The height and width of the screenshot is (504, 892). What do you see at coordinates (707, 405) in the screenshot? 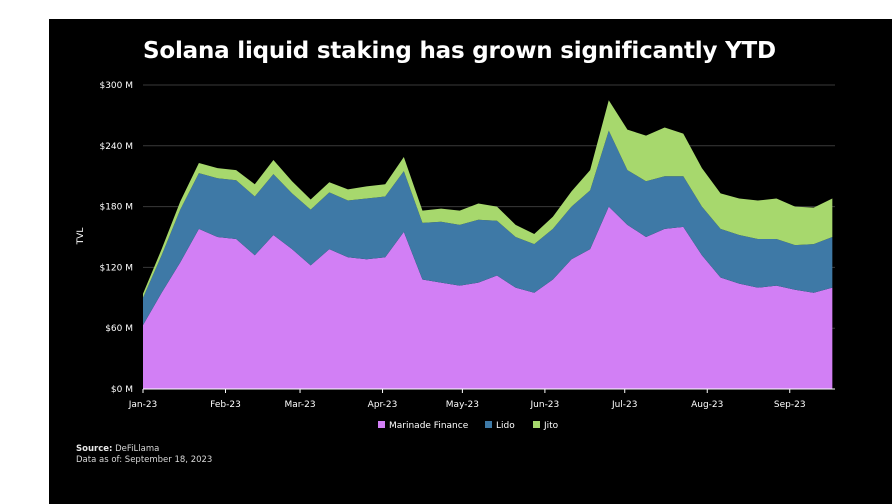
I see `x-tick-label-7: Aug-23` at bounding box center [707, 405].